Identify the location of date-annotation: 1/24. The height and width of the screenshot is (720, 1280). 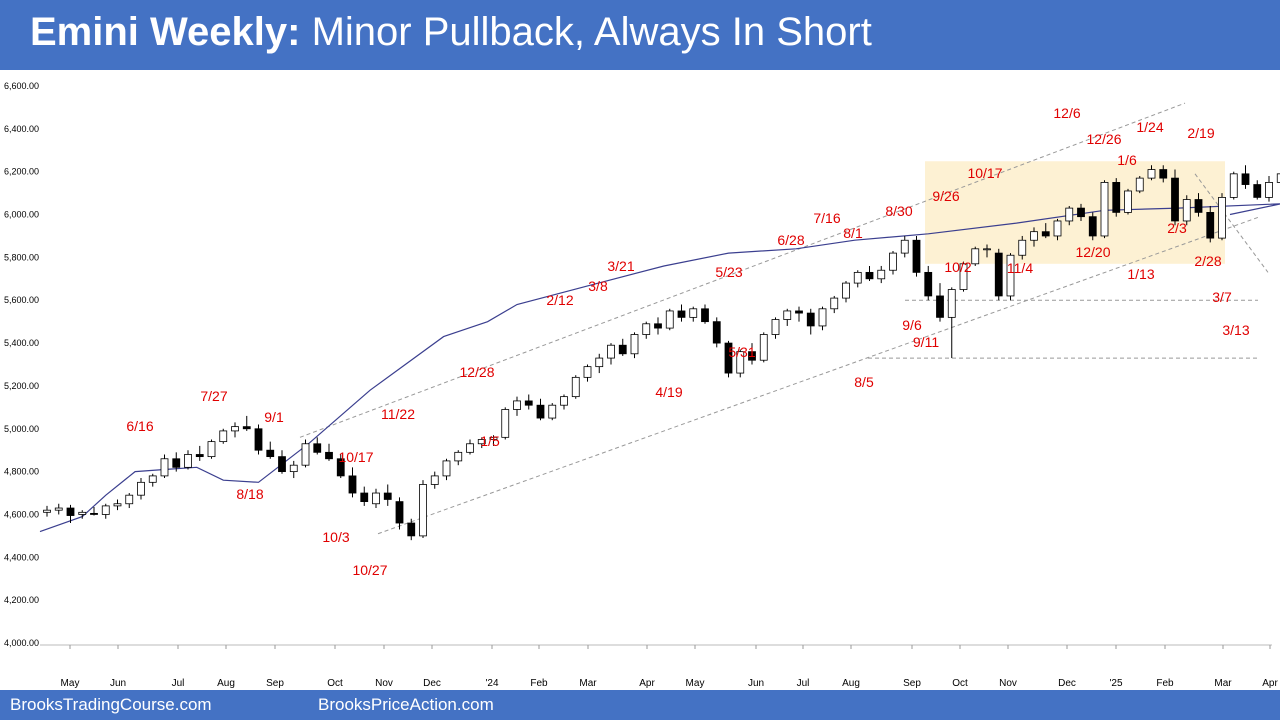
(1149, 127).